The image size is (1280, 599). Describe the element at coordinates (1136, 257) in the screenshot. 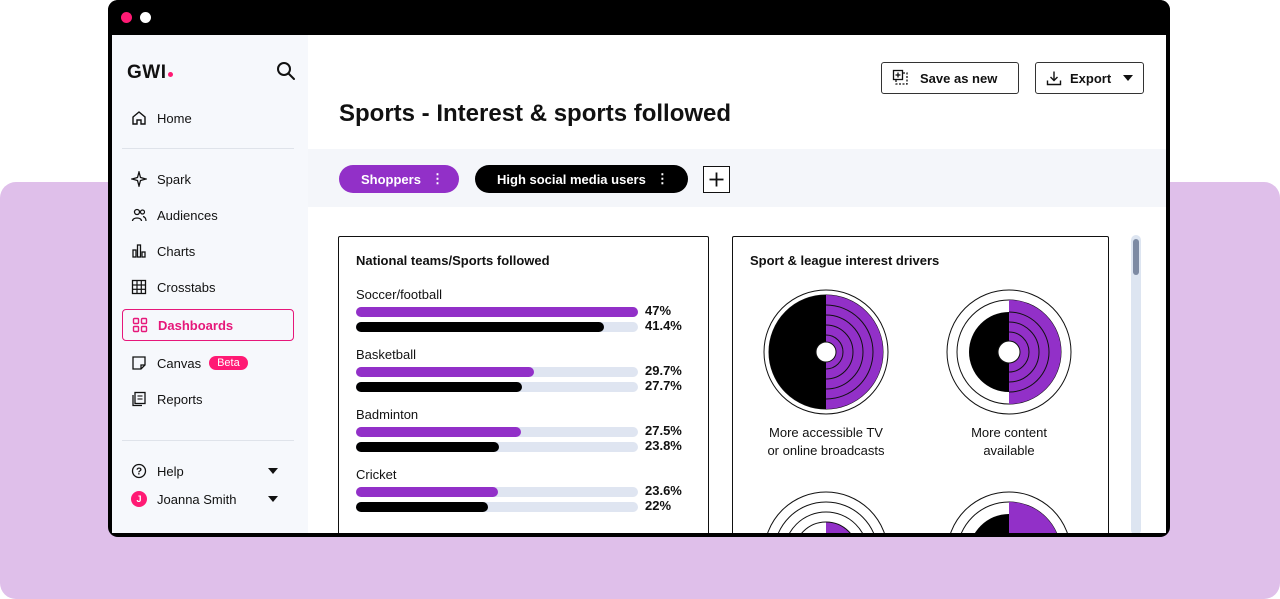

I see `scrollbar-thumb` at that location.